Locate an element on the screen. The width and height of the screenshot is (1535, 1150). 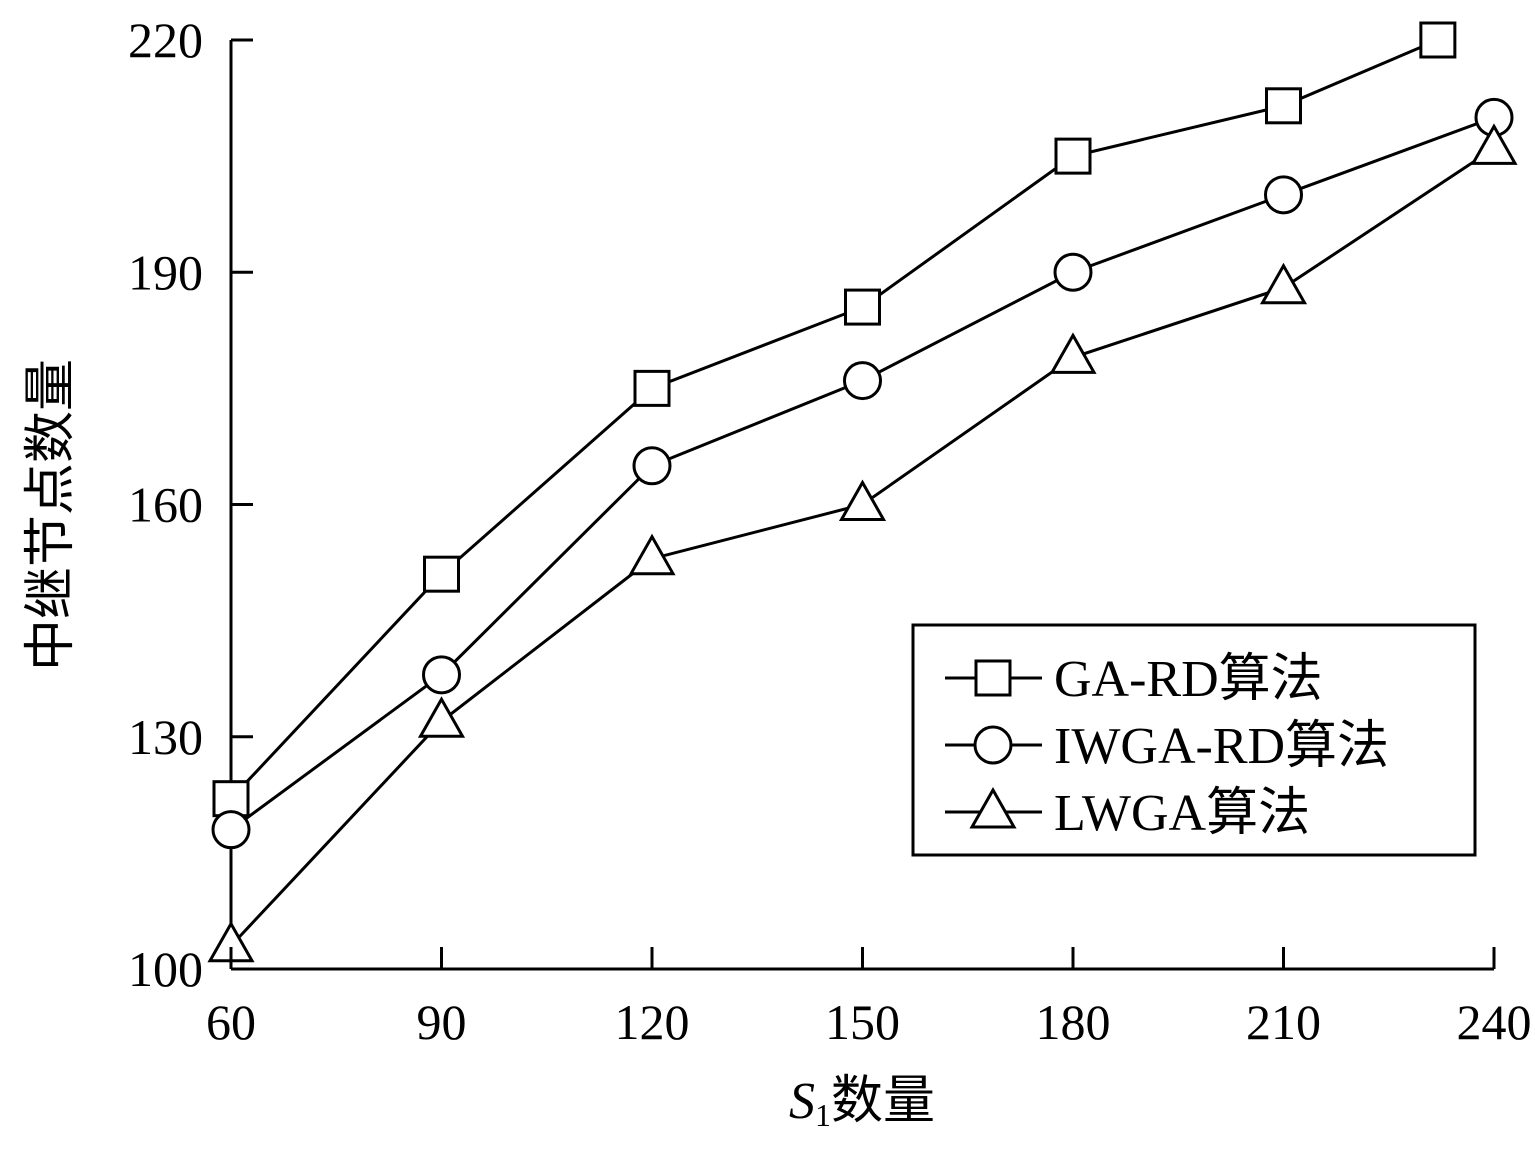
y-tick-label: 190 is located at coordinates (165, 272).